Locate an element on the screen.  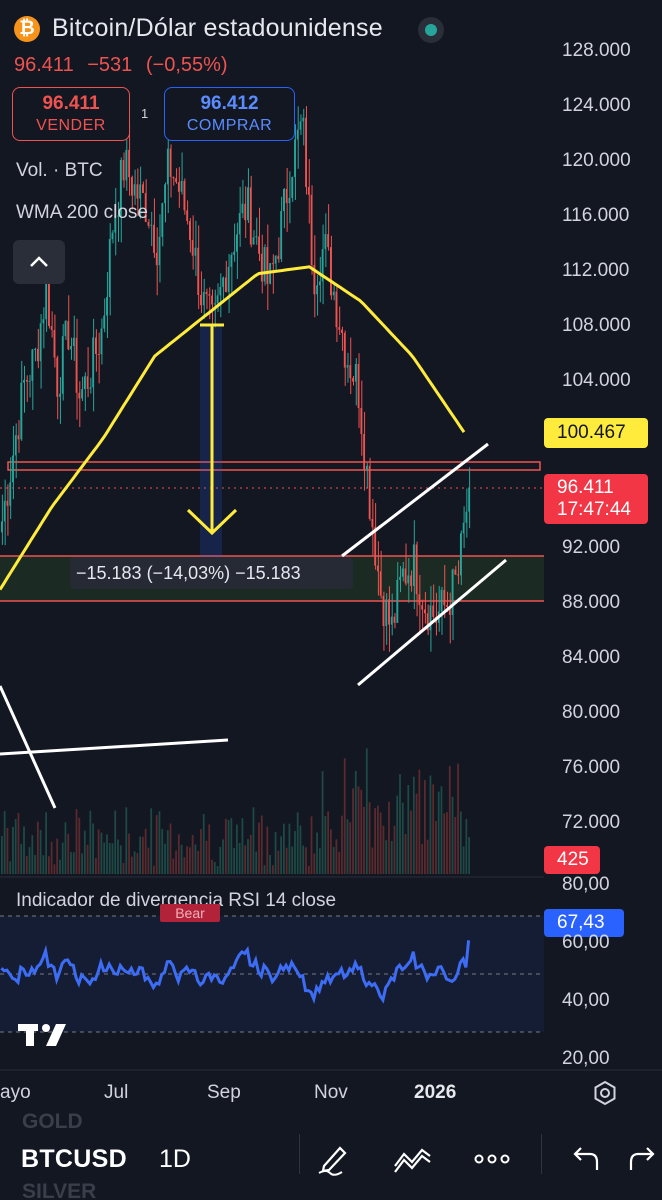
channel-lower-line is located at coordinates (432, 622).